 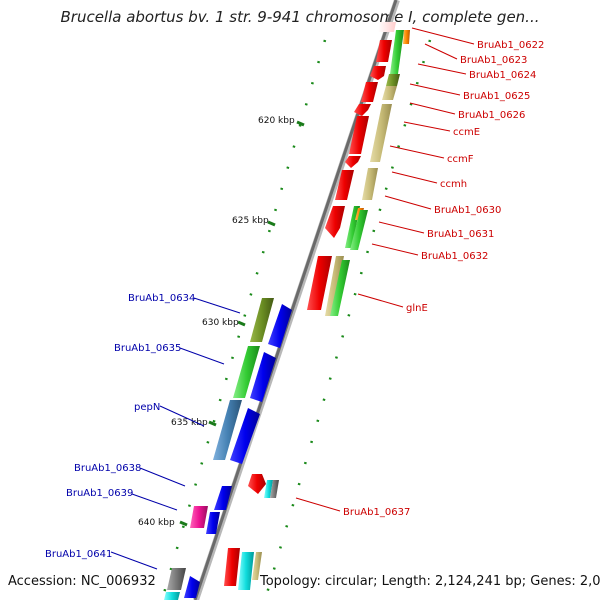 What do you see at coordinates (78, 554) in the screenshot?
I see `gene-label-0641: BruAb1_0641` at bounding box center [78, 554].